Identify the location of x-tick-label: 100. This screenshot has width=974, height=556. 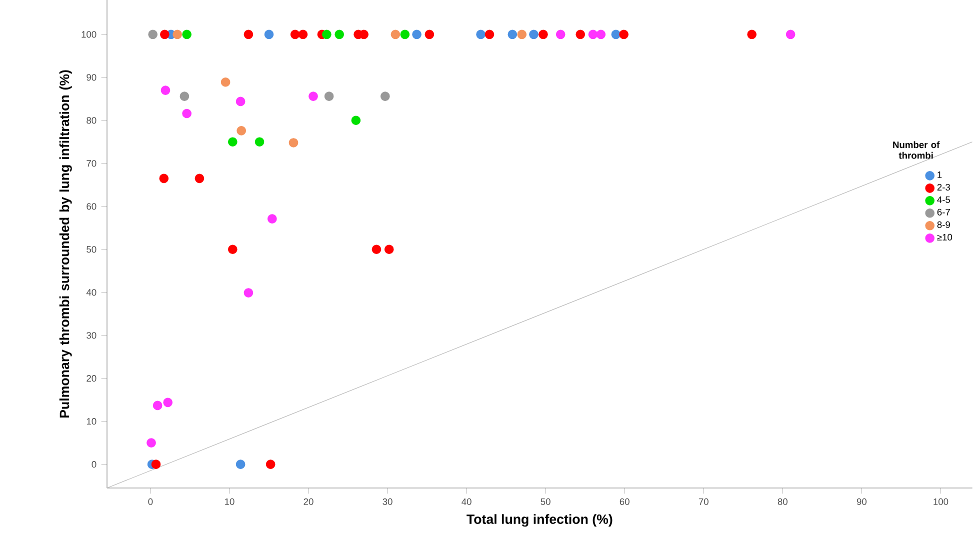
(941, 501).